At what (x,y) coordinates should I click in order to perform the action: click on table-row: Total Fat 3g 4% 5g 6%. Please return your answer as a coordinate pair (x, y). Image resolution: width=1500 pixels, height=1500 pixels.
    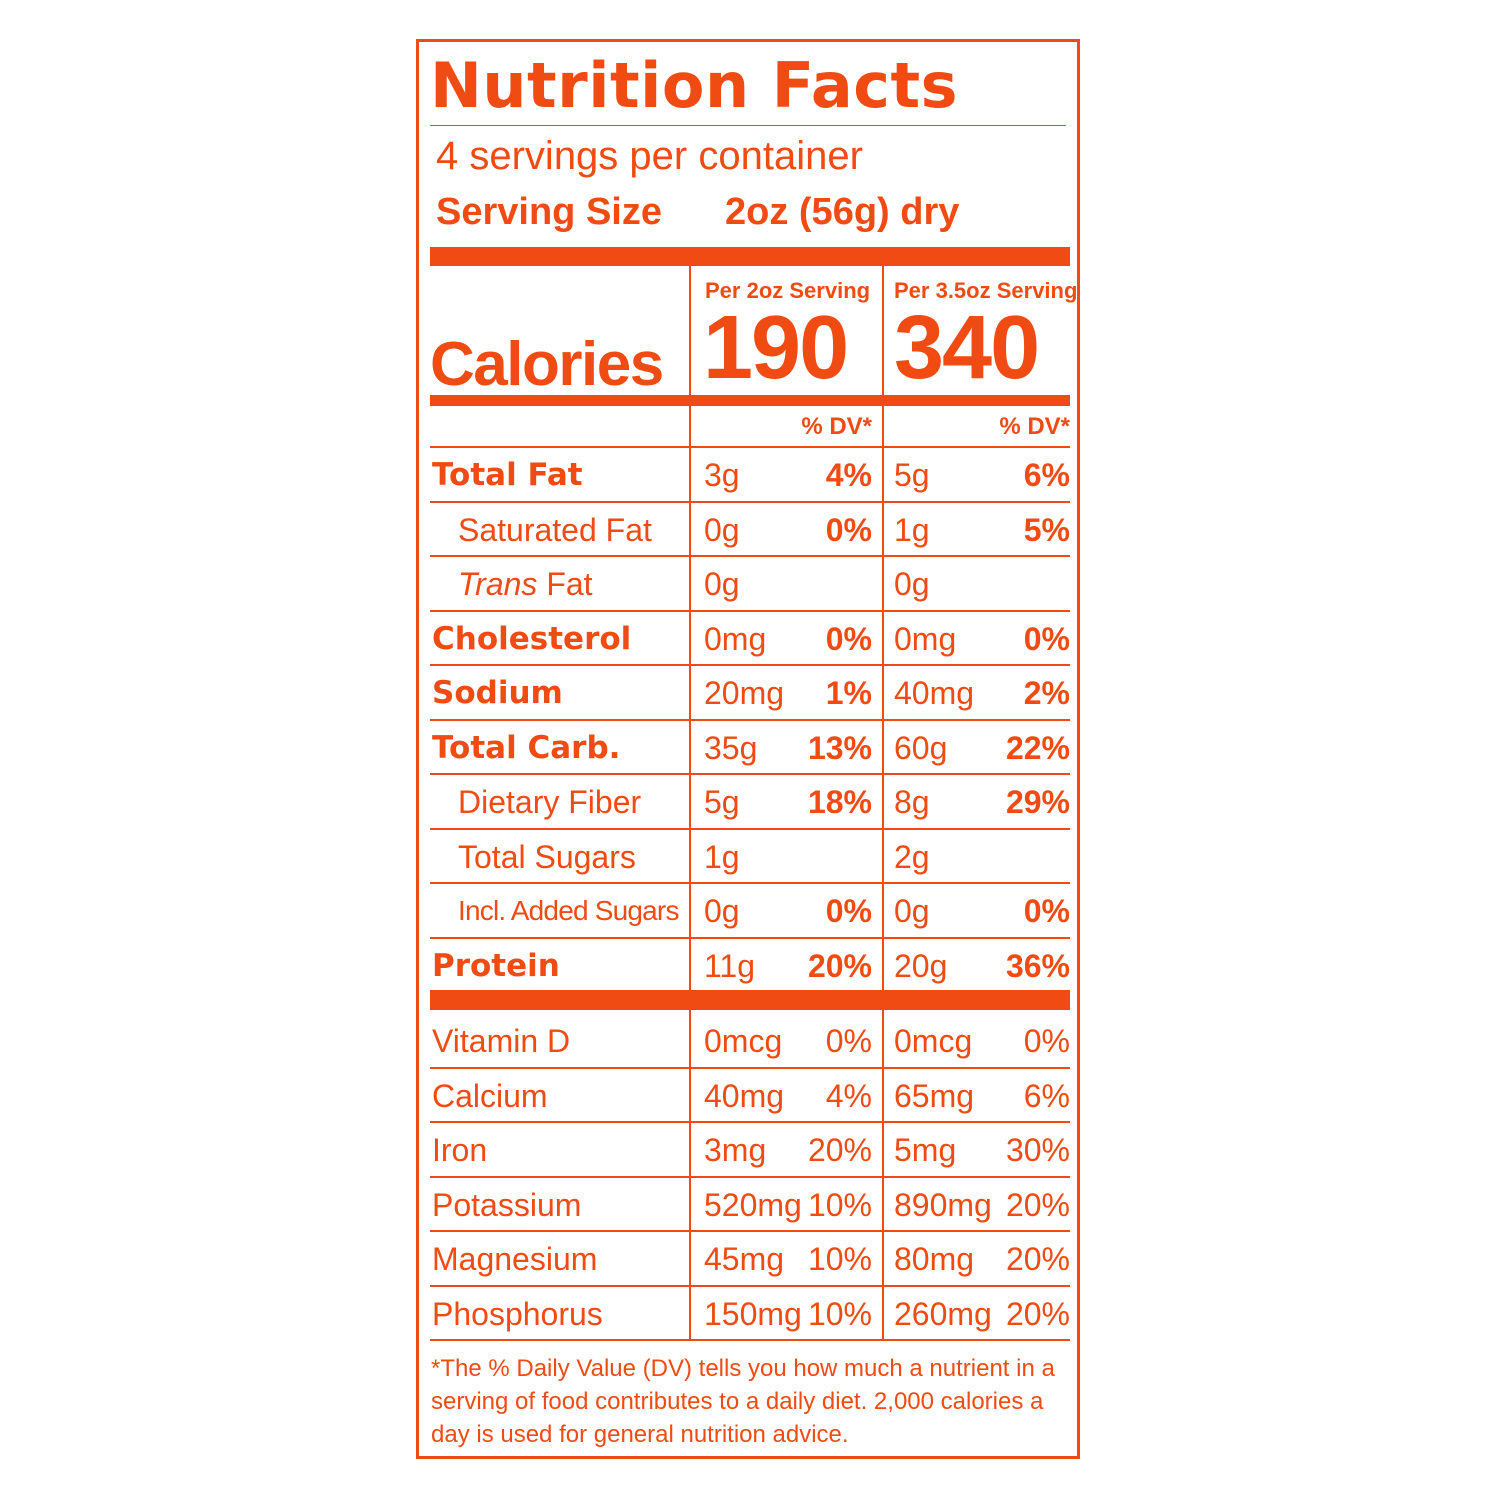
    Looking at the image, I should click on (750, 475).